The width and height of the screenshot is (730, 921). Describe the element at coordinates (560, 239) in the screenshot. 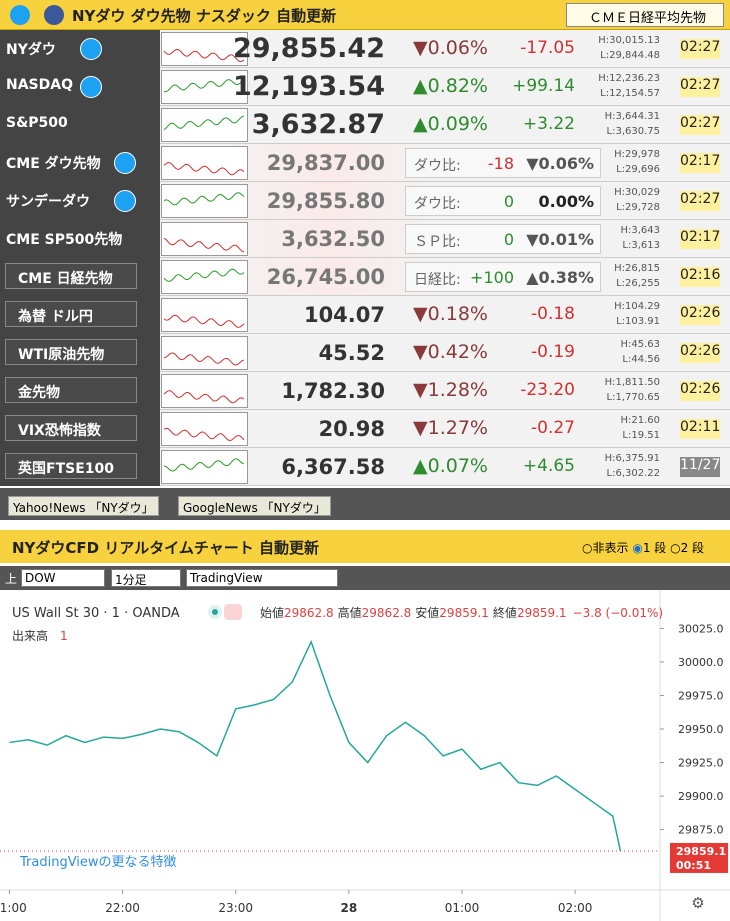

I see `compare-pct: ▼0.01%` at that location.